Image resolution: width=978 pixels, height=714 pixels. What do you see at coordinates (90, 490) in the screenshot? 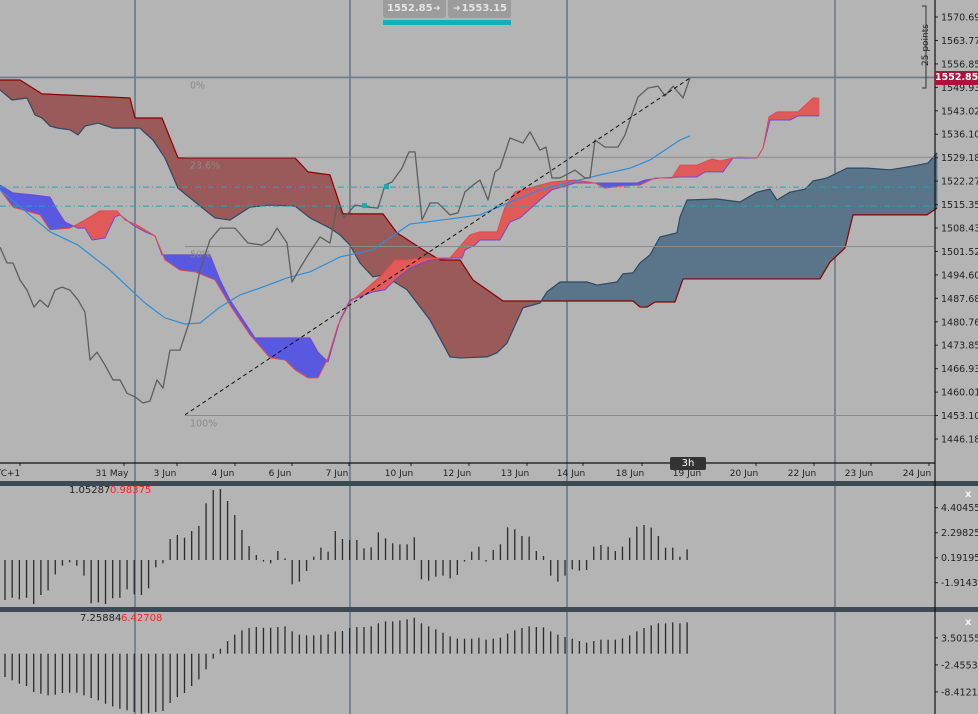
I see `osc1-readout-main: 1.05287` at bounding box center [90, 490].